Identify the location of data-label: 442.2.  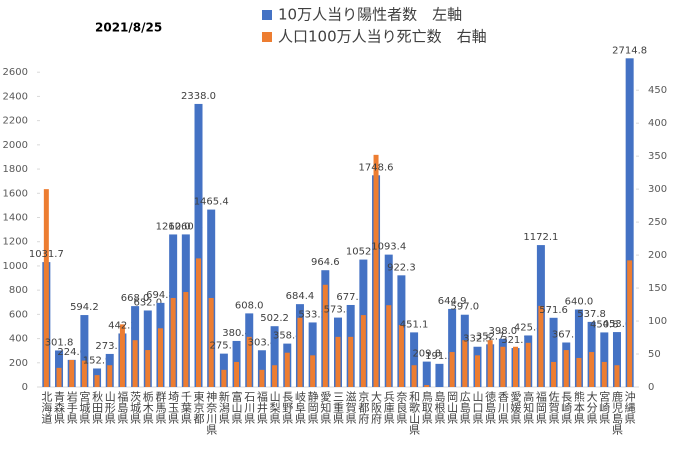
(122, 325).